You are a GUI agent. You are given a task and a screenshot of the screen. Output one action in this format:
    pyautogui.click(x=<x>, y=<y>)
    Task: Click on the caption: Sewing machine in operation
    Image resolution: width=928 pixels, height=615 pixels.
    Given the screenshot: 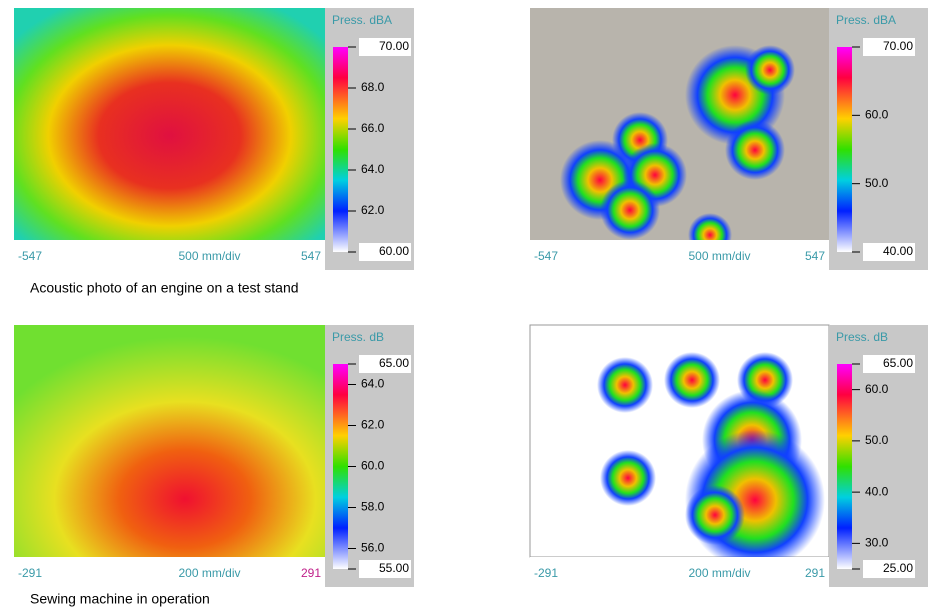 What is the action you would take?
    pyautogui.click(x=120, y=599)
    